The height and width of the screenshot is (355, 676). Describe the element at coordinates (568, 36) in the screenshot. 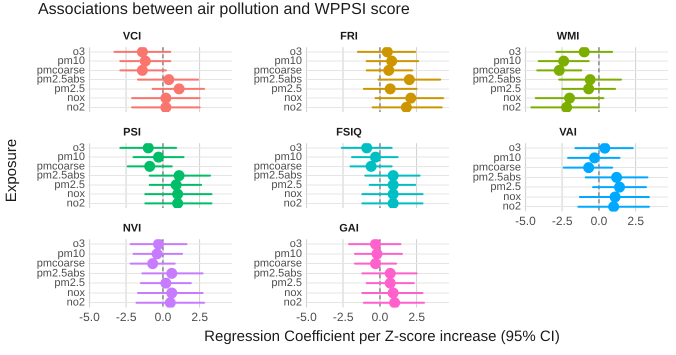

I see `chart-title: WMI` at that location.